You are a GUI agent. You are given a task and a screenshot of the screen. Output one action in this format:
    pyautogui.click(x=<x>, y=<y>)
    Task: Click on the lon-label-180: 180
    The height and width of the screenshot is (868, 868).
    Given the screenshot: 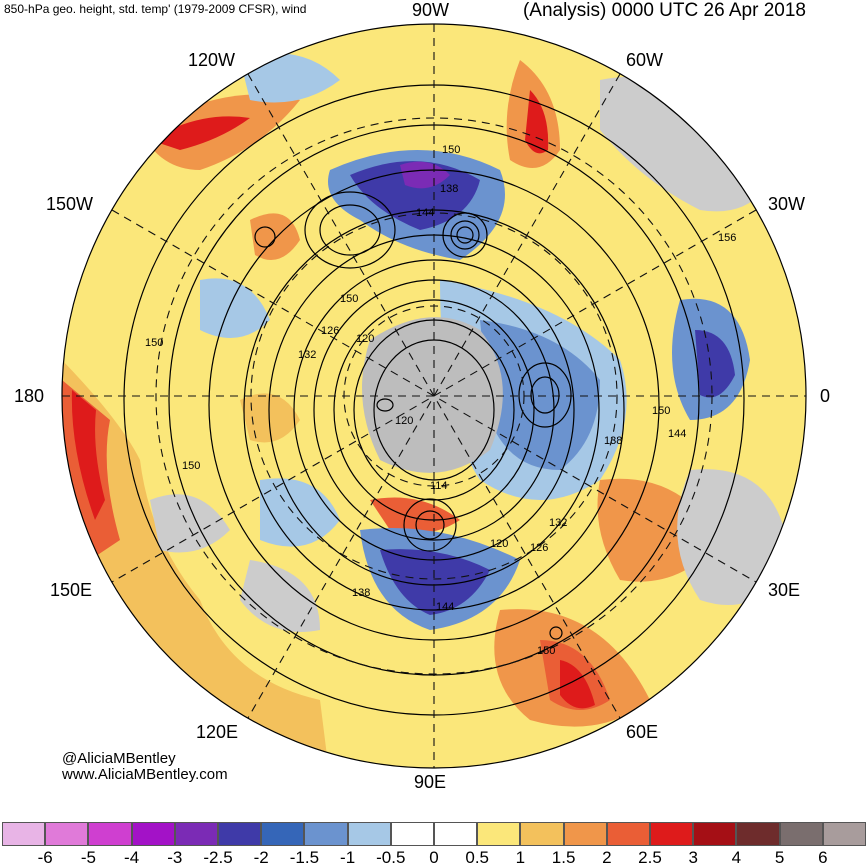 What is the action you would take?
    pyautogui.click(x=29, y=396)
    